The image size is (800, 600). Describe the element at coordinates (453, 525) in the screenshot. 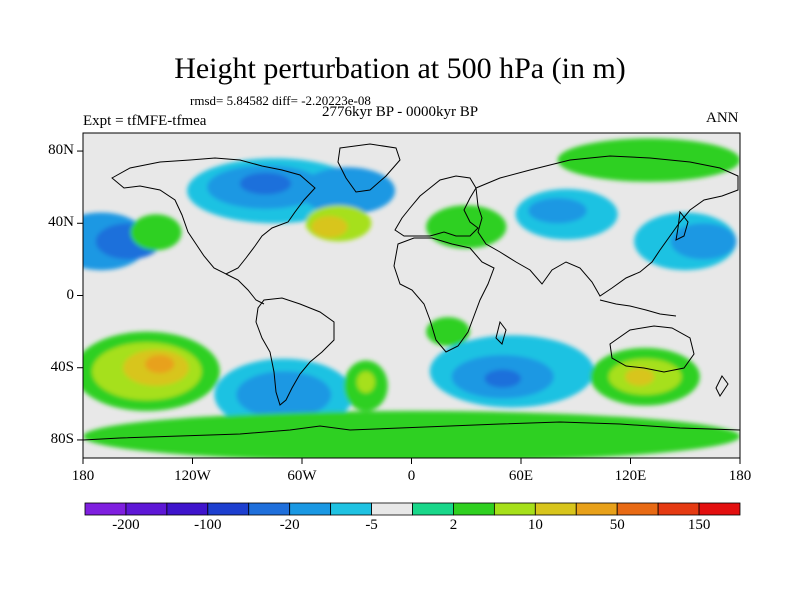

I see `colorbar-label: 2` at that location.